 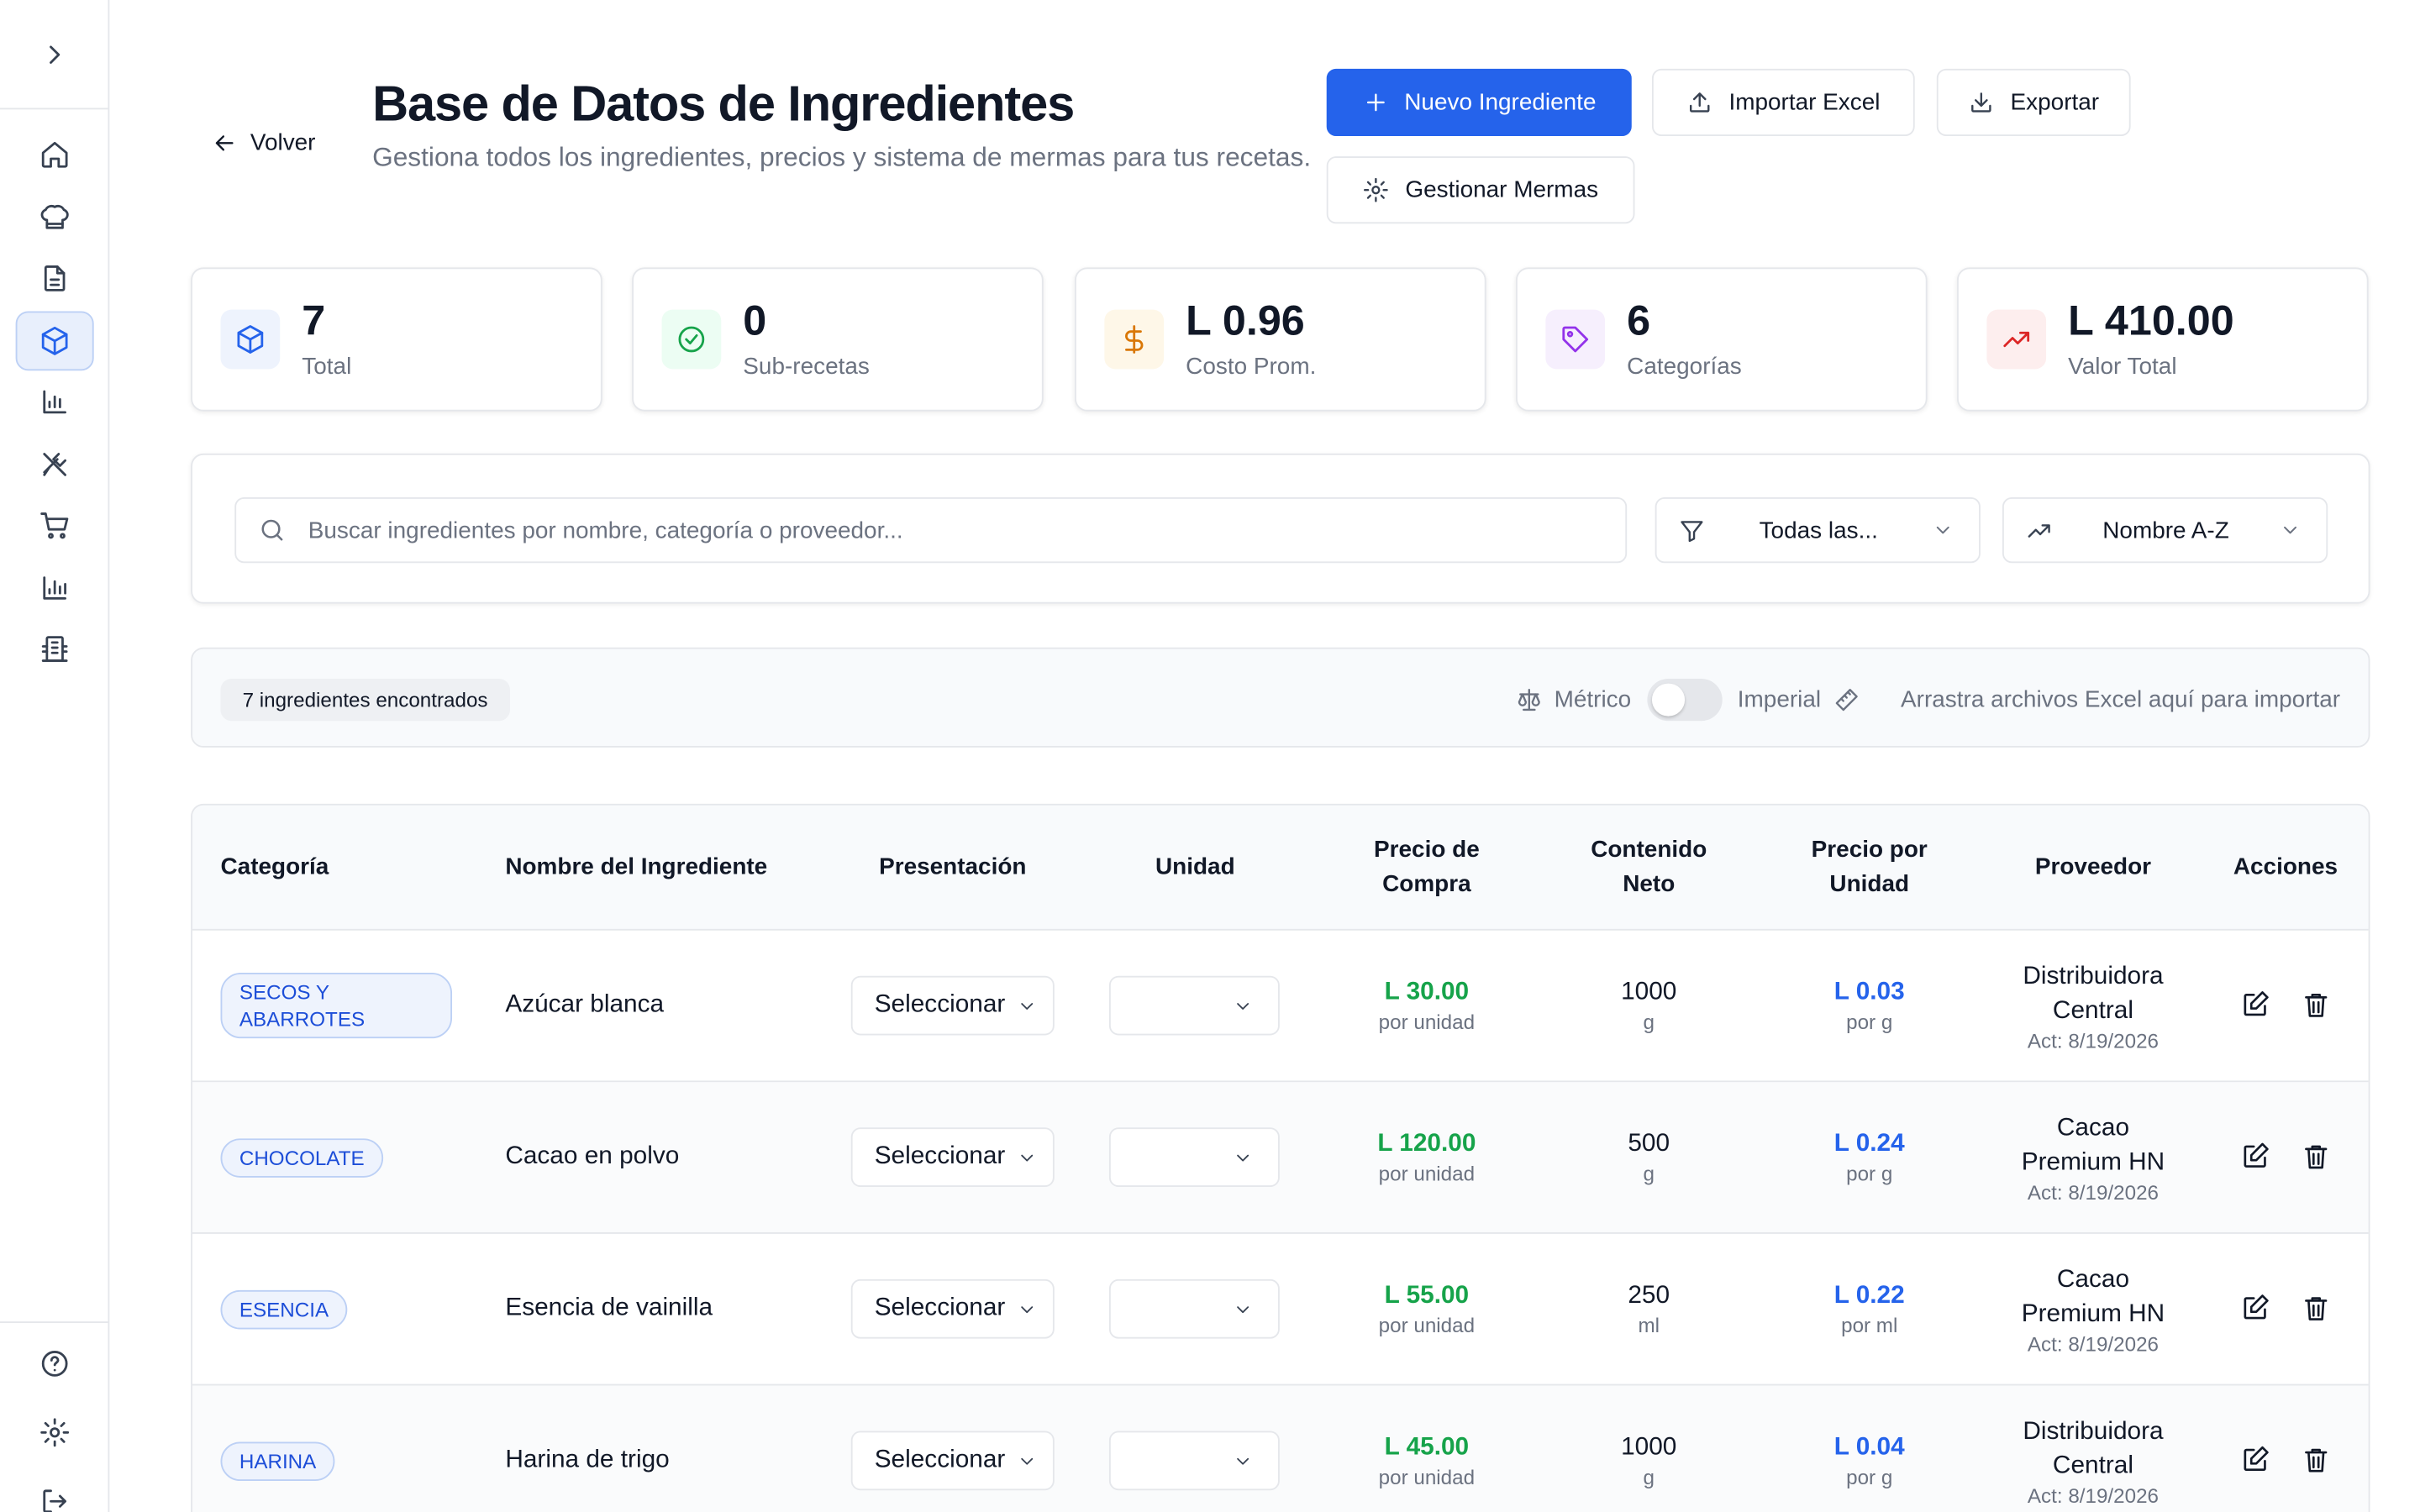 I want to click on header-line: Precio por, so click(x=1869, y=850).